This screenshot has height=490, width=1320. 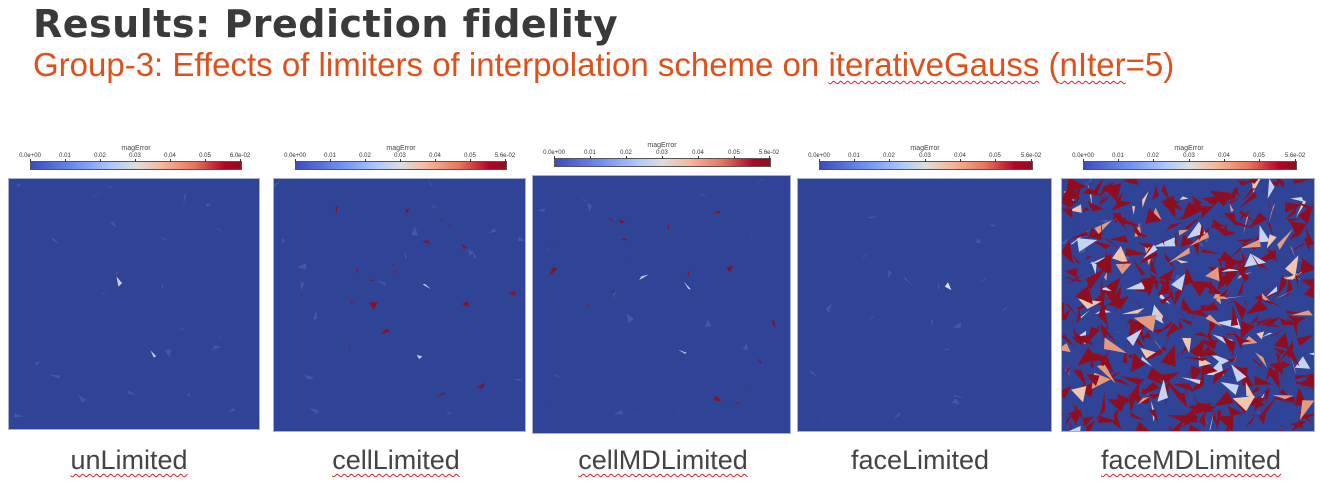 I want to click on colorbar-title: magError, so click(x=1189, y=148).